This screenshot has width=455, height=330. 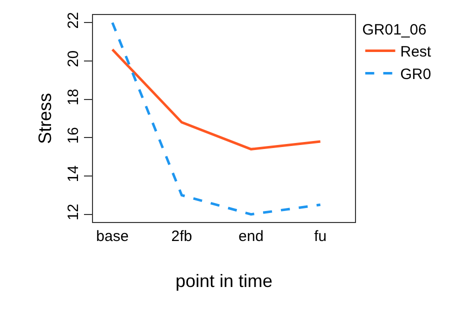 I want to click on legend-label: GR0, so click(x=416, y=75).